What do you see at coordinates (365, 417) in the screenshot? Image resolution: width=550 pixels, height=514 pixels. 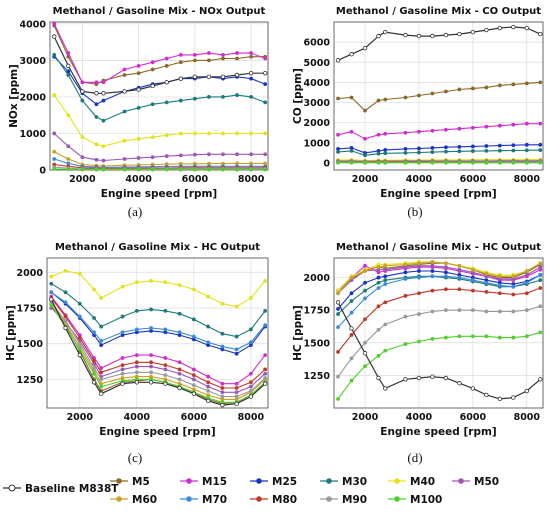 I see `x-tick-label: 2000` at bounding box center [365, 417].